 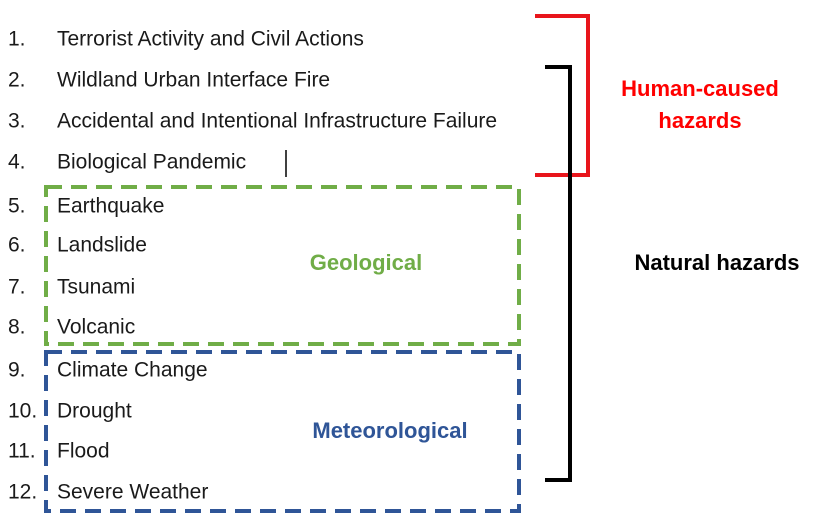 What do you see at coordinates (17, 245) in the screenshot?
I see `item-number: 6.` at bounding box center [17, 245].